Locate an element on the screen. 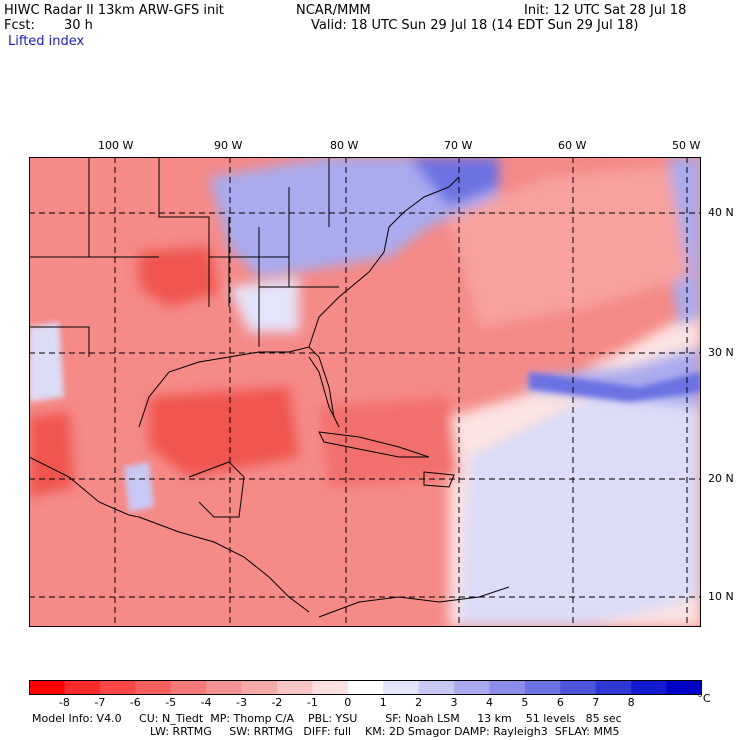 The height and width of the screenshot is (740, 740). cuba is located at coordinates (374, 444).